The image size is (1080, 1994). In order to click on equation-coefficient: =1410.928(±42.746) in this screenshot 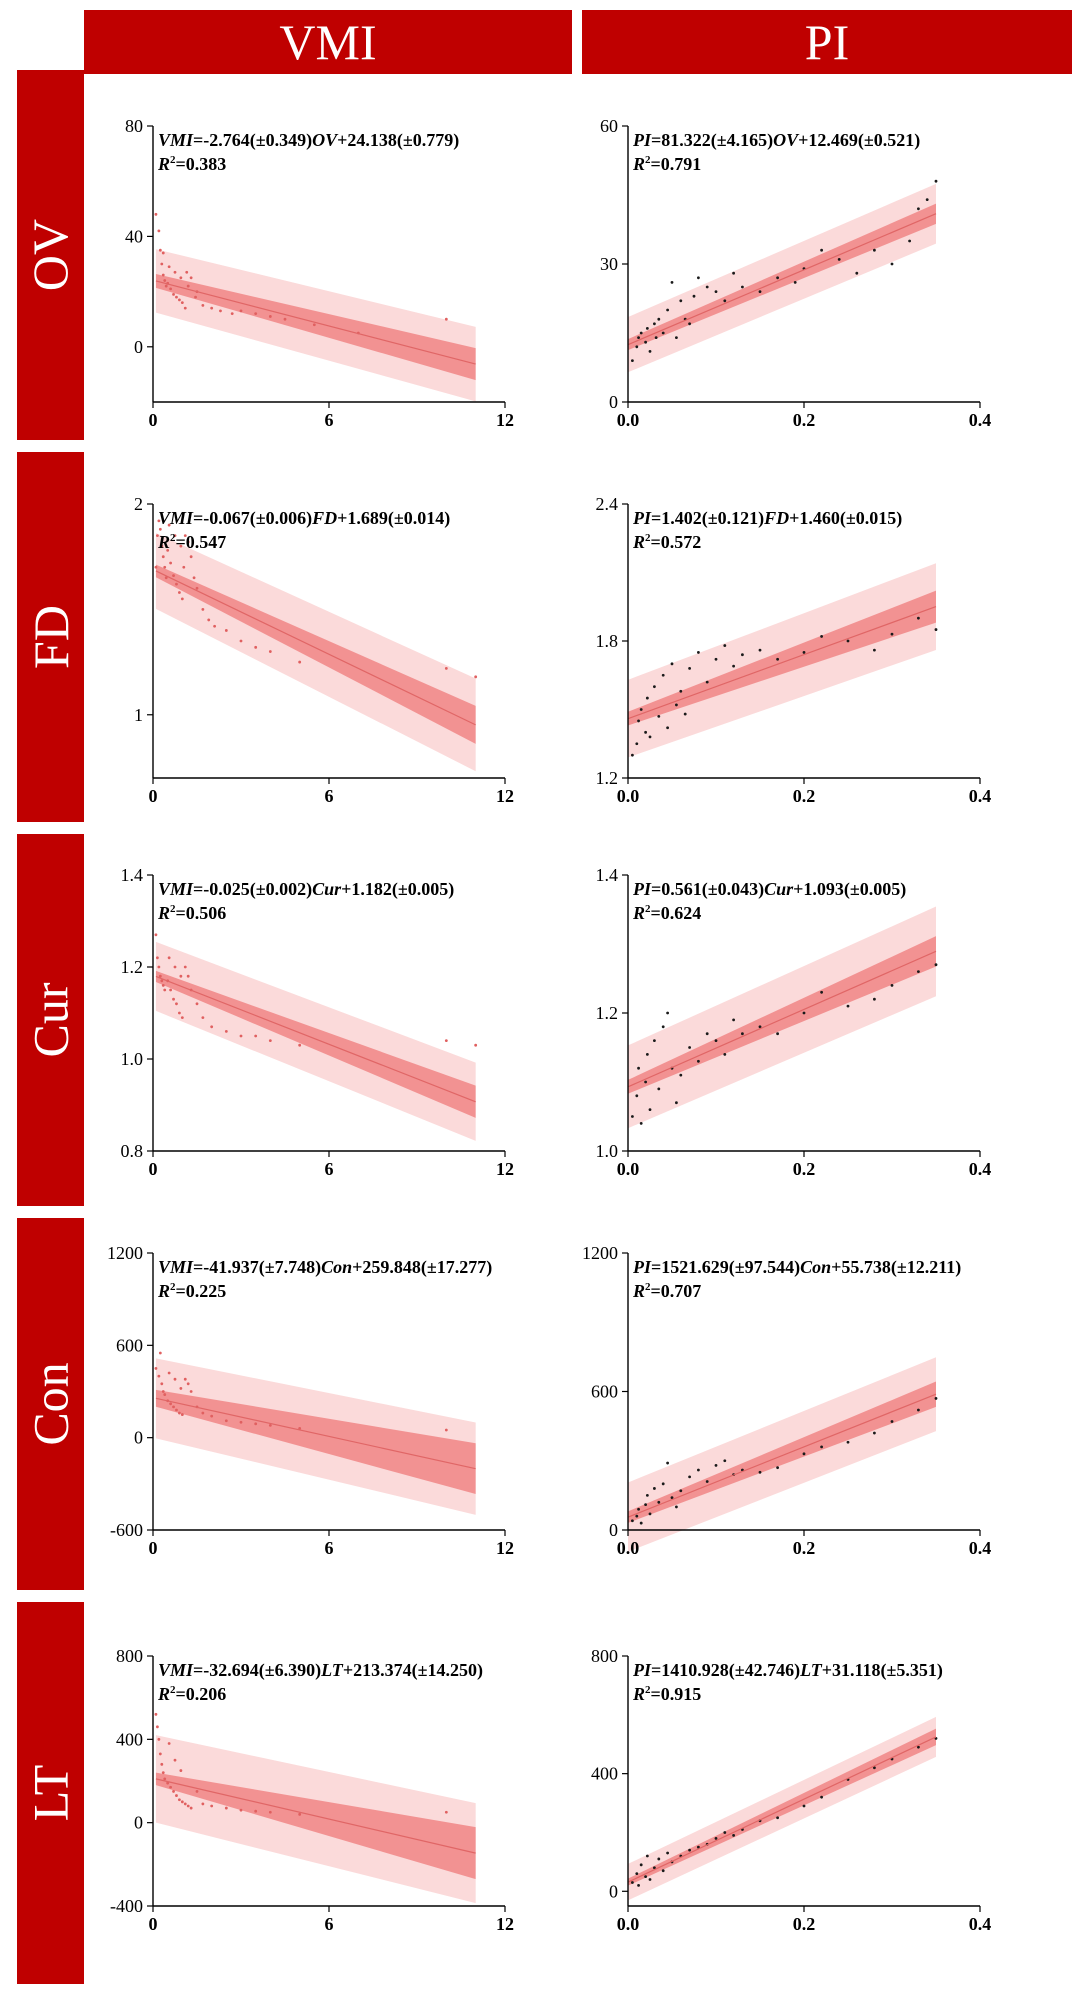, I will do `click(725, 1670)`.